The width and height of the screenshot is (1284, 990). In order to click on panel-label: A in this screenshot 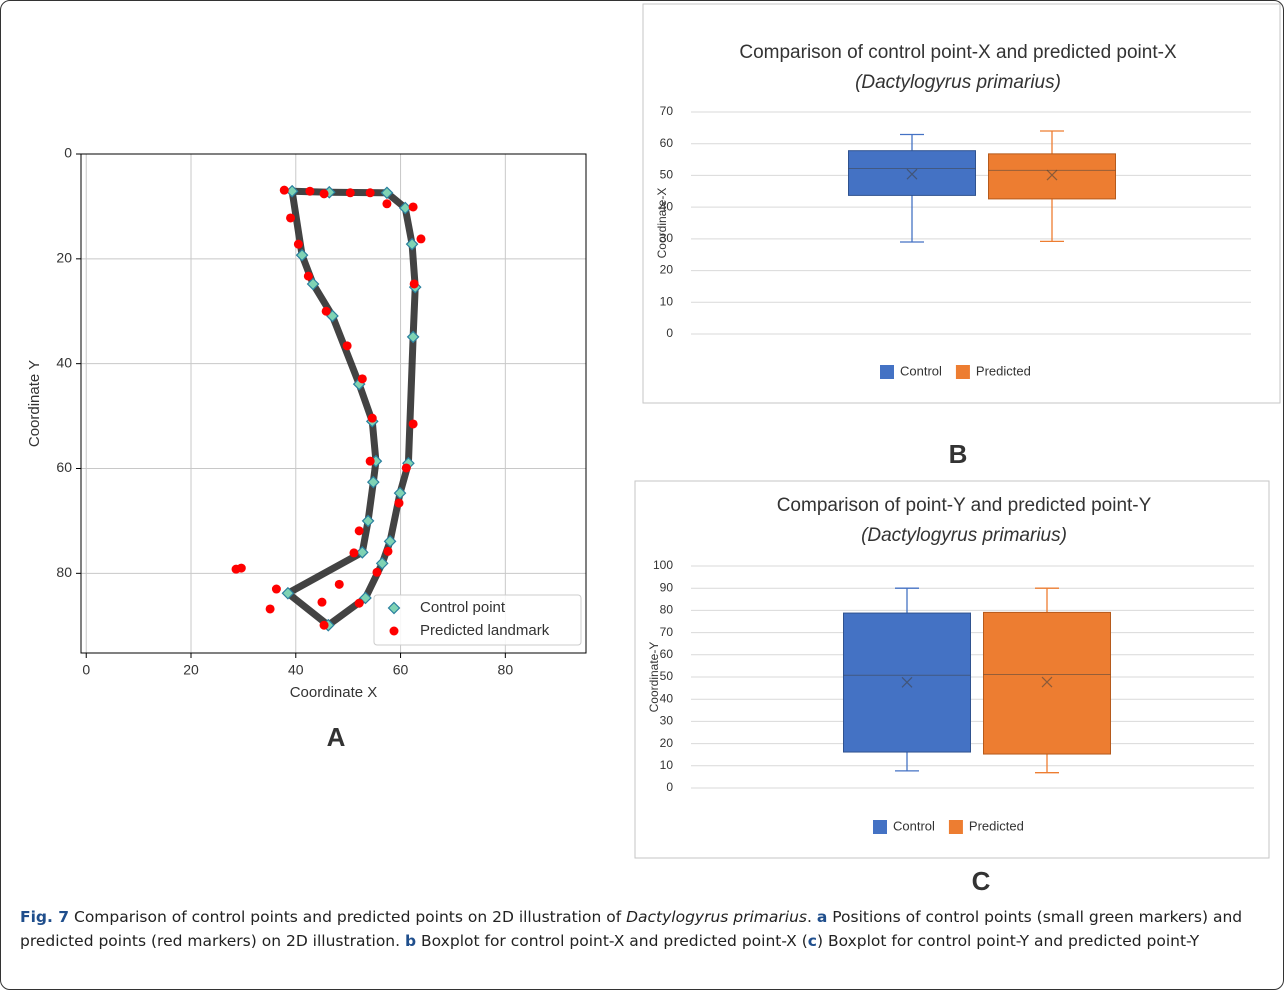, I will do `click(336, 737)`.